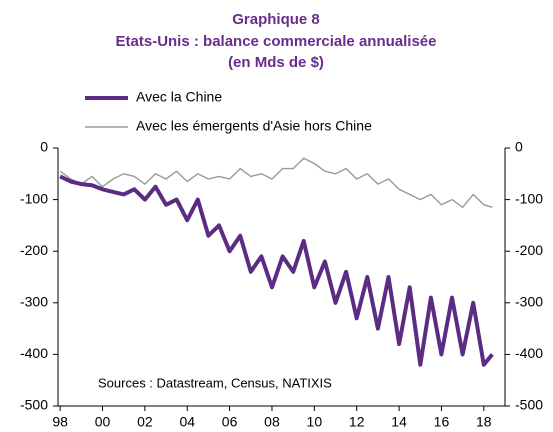  What do you see at coordinates (529, 250) in the screenshot?
I see `y2-tick-label: -200` at bounding box center [529, 250].